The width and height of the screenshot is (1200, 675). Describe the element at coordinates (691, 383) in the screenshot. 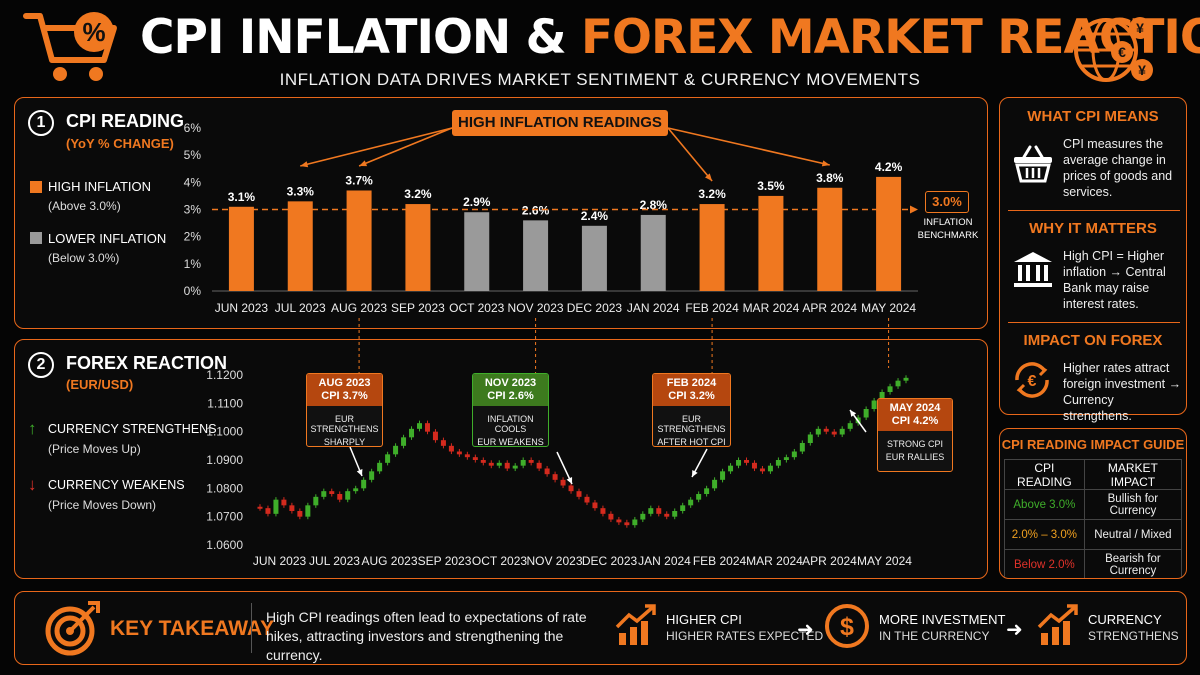

I see `annotation-head-1: FEB 2024` at that location.